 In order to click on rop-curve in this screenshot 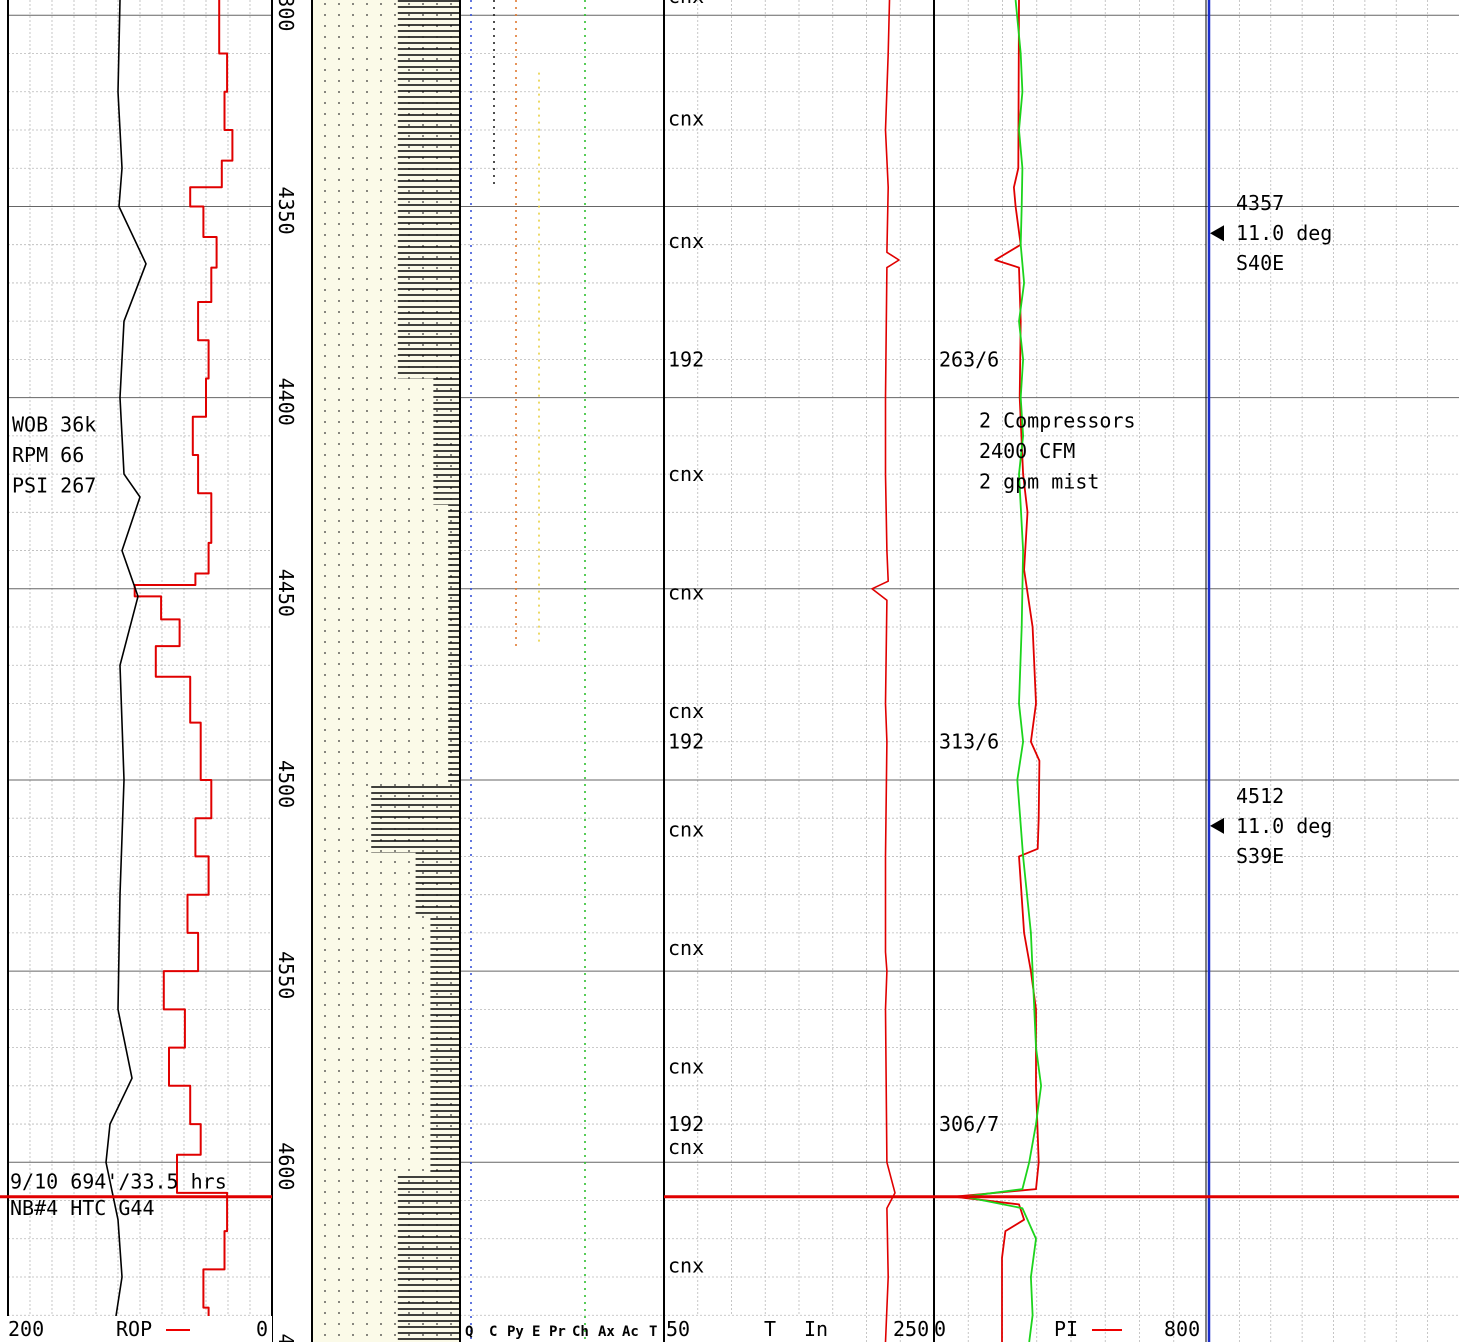, I will do `click(183, 671)`.